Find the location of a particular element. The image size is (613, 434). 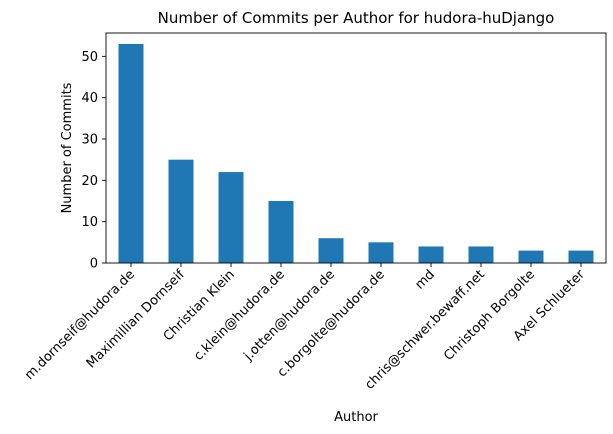

x-tick-label: j.otten@hudora.de is located at coordinates (289, 315).